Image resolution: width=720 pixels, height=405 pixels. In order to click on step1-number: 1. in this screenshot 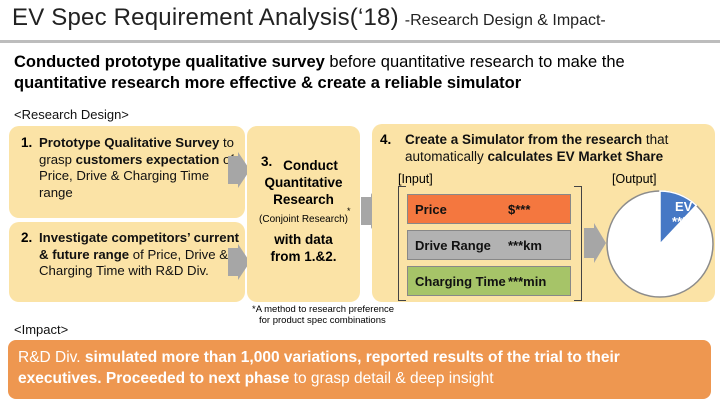, I will do `click(27, 142)`.